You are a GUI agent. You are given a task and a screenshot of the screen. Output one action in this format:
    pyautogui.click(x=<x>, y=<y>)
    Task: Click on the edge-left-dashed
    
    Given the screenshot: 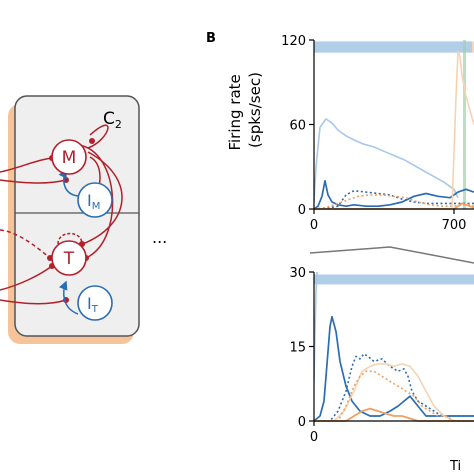 What is the action you would take?
    pyautogui.click(x=25, y=244)
    